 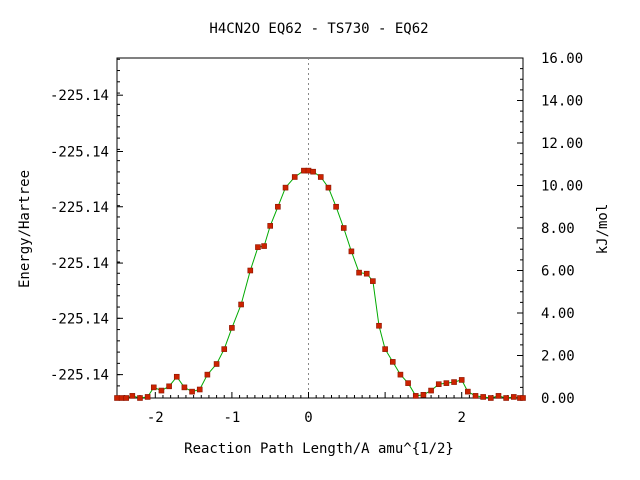 I want to click on right-tick-label: 0.00, so click(x=558, y=399).